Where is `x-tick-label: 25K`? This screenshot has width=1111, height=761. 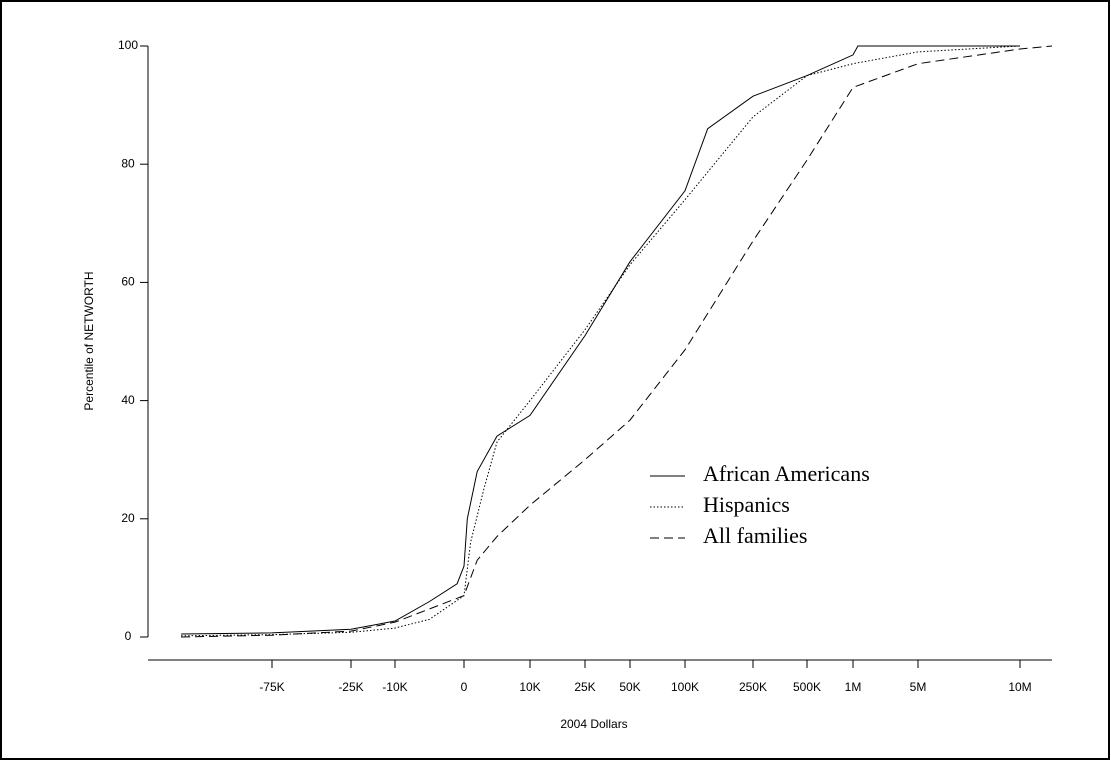 x-tick-label: 25K is located at coordinates (584, 687).